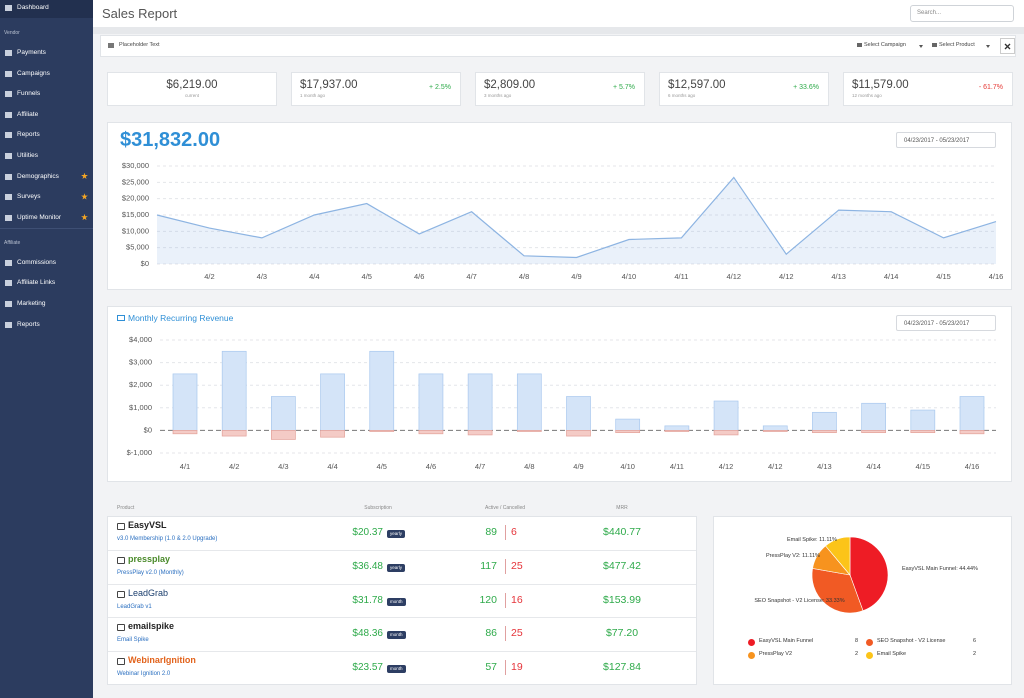 The width and height of the screenshot is (1024, 698). Describe the element at coordinates (891, 276) in the screenshot. I see `x-tick-label: 4/14` at that location.